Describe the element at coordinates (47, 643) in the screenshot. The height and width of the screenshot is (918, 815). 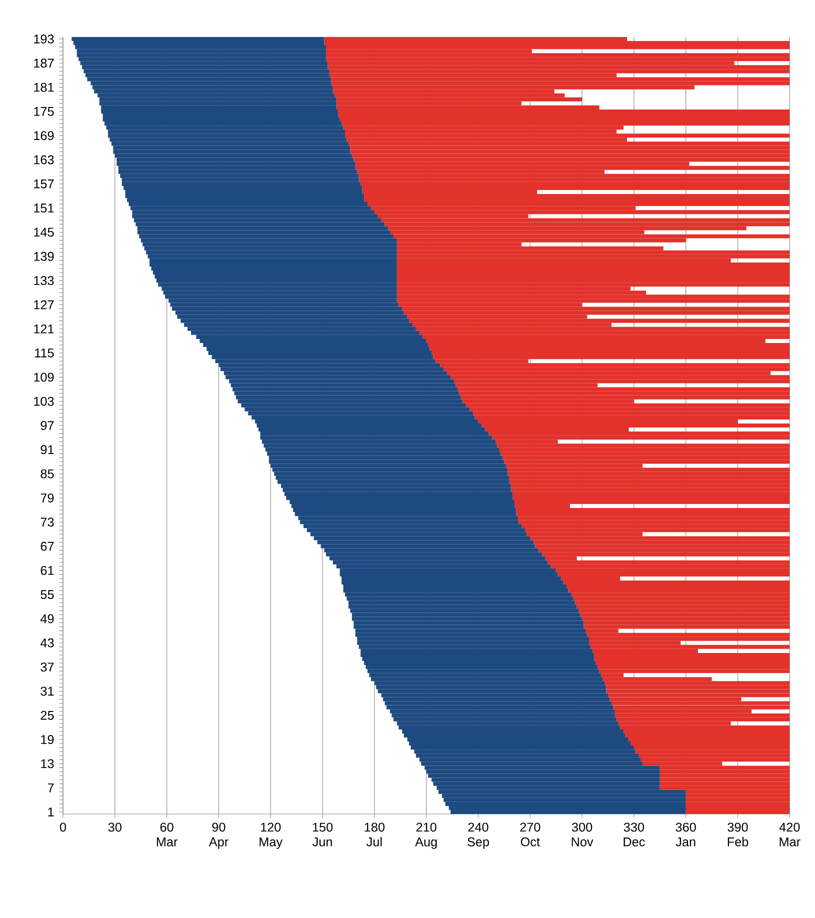
I see `y-tick-label: 43` at that location.